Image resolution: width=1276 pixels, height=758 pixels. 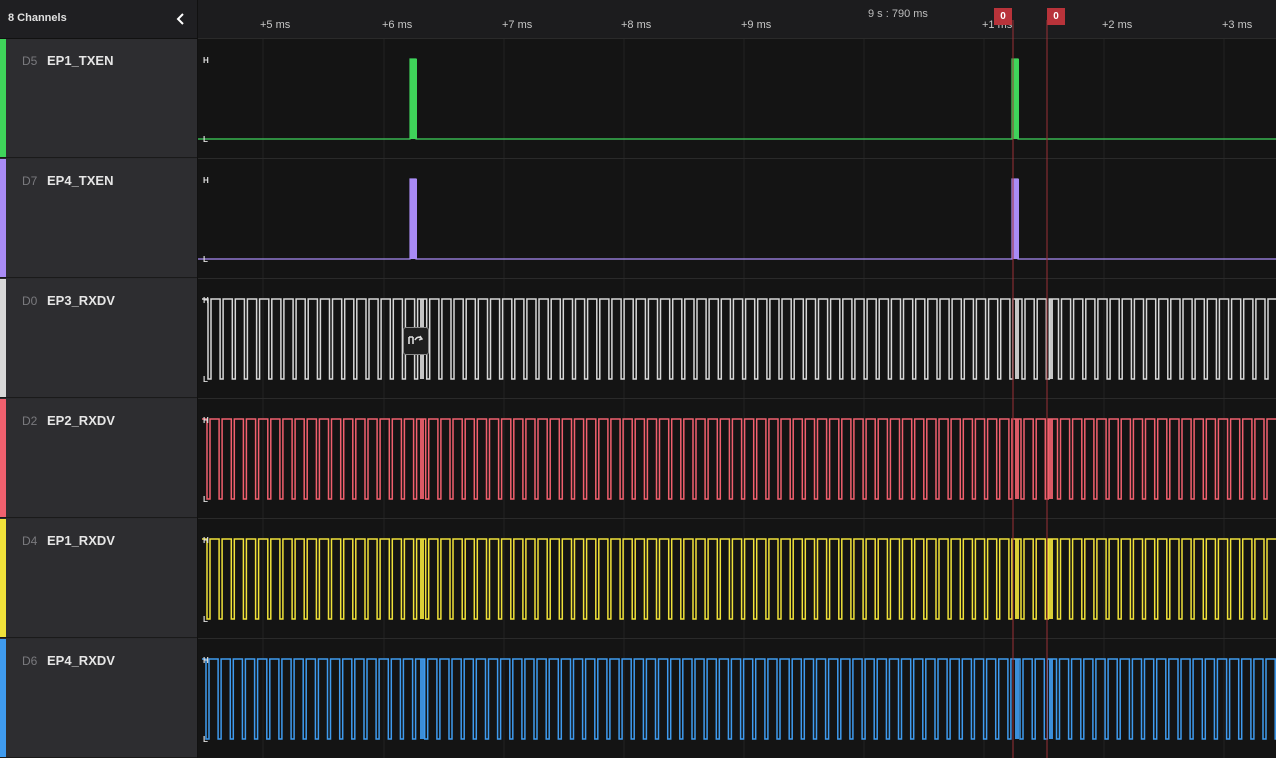 I want to click on channel-id: D6, so click(x=30, y=661).